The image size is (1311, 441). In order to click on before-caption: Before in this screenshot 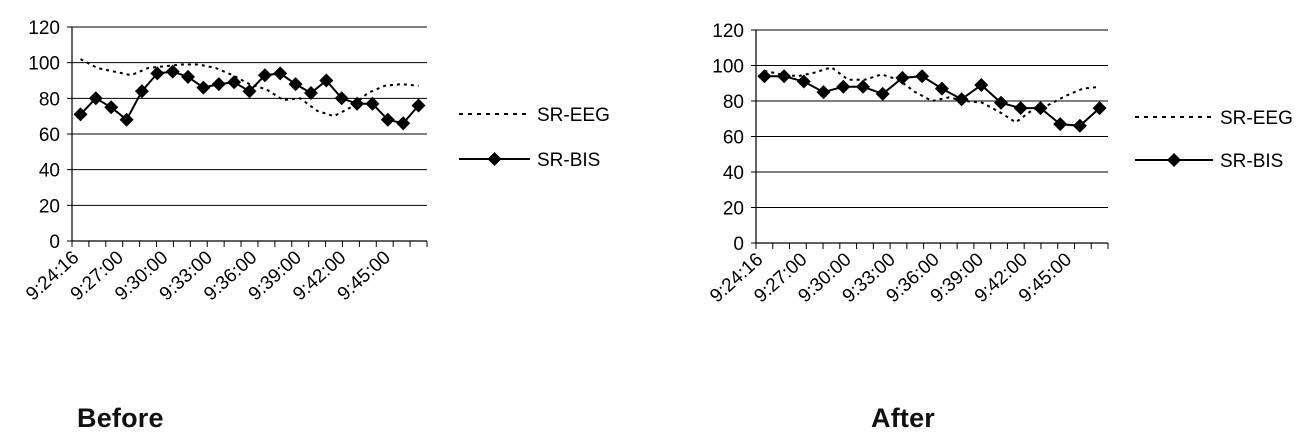, I will do `click(120, 418)`.